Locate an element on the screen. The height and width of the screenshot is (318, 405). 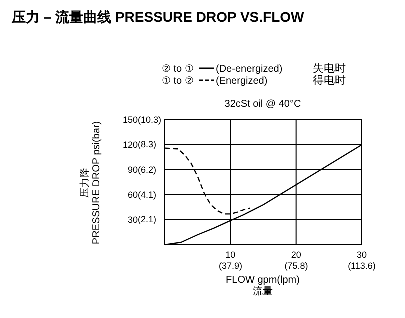
x2-tick-label: (37.9) is located at coordinates (230, 266).